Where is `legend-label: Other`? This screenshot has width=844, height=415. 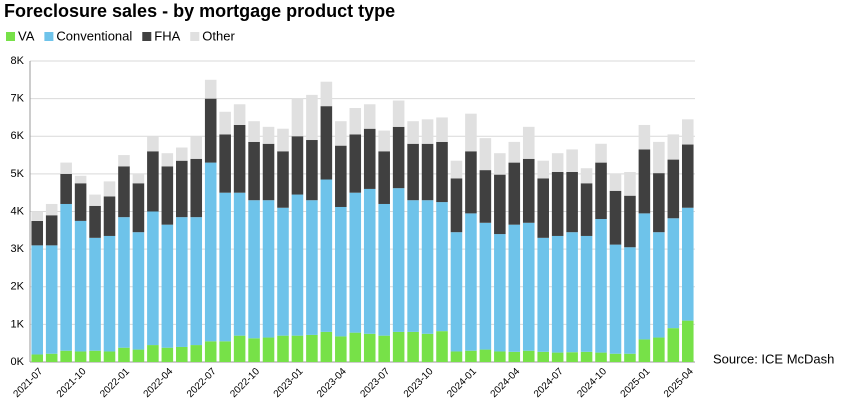
legend-label: Other is located at coordinates (218, 35).